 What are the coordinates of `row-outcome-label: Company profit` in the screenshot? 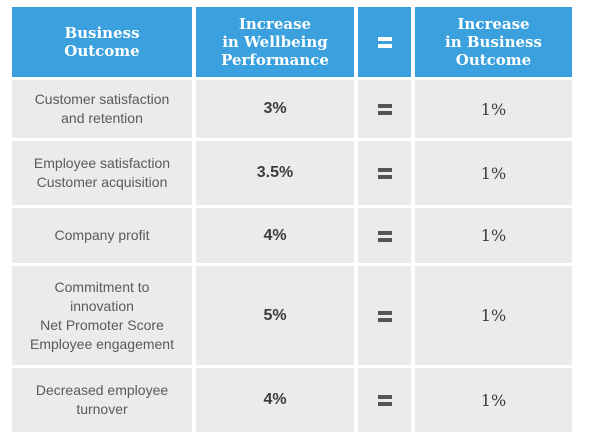 It's located at (102, 235).